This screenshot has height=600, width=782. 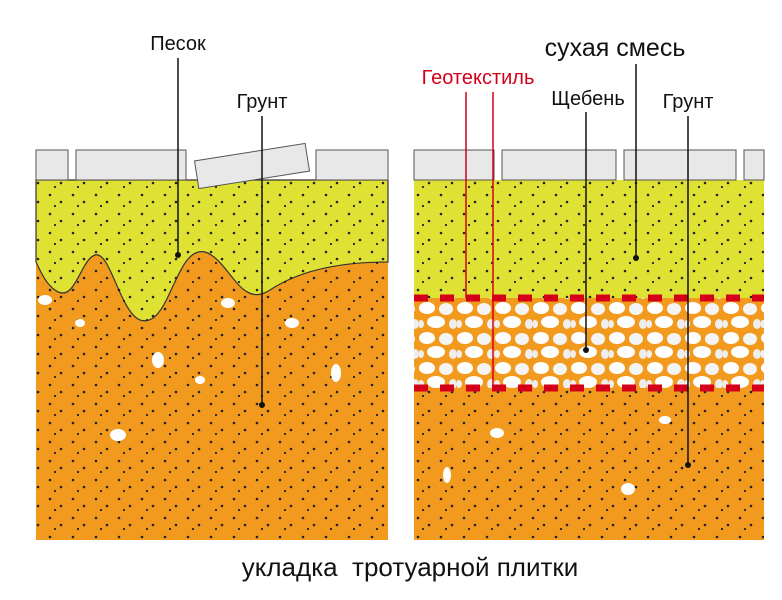 I want to click on label-sand: Песок, so click(x=178, y=44).